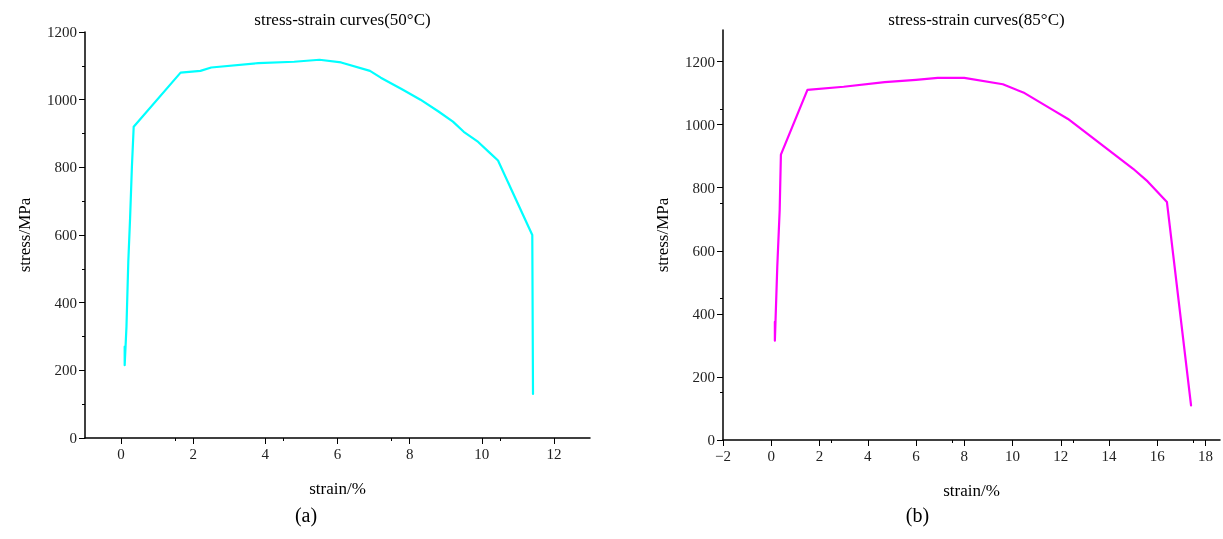  I want to click on x-tick-label: −2, so click(723, 455).